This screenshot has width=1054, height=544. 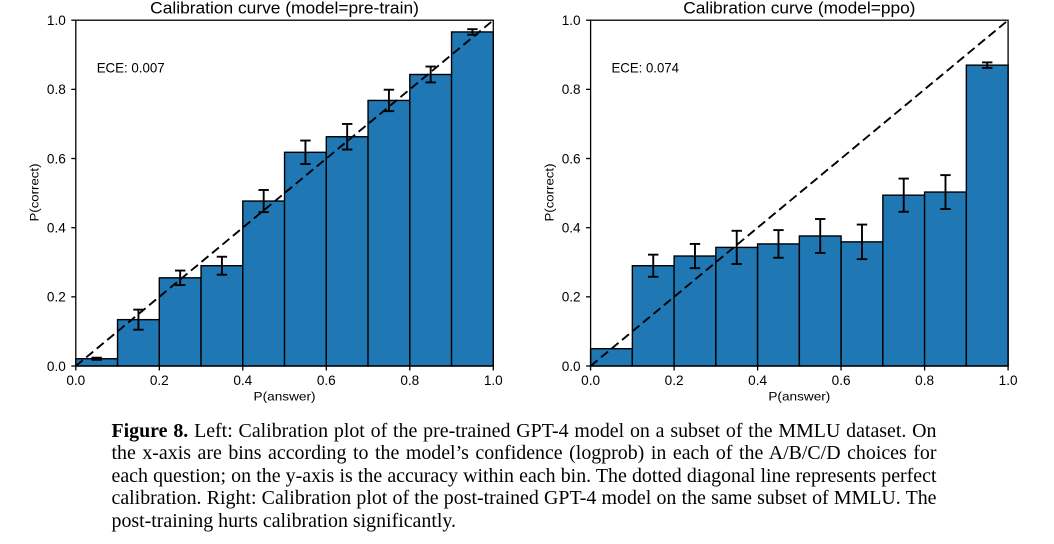 What do you see at coordinates (799, 8) in the screenshot?
I see `svg-text: Calibration curve (model=ppo)` at bounding box center [799, 8].